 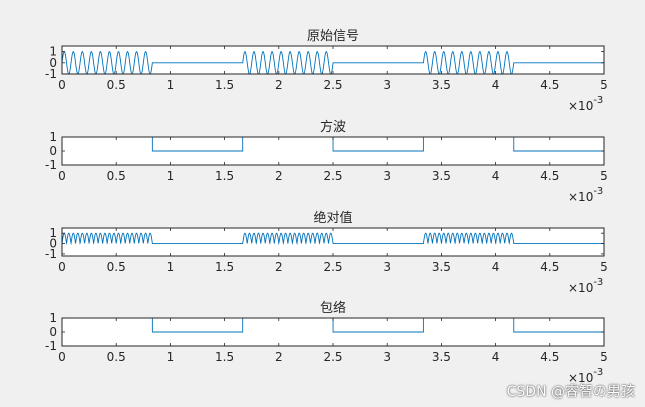 I want to click on watermark: CSDN @睿智の男孩, so click(x=570, y=392).